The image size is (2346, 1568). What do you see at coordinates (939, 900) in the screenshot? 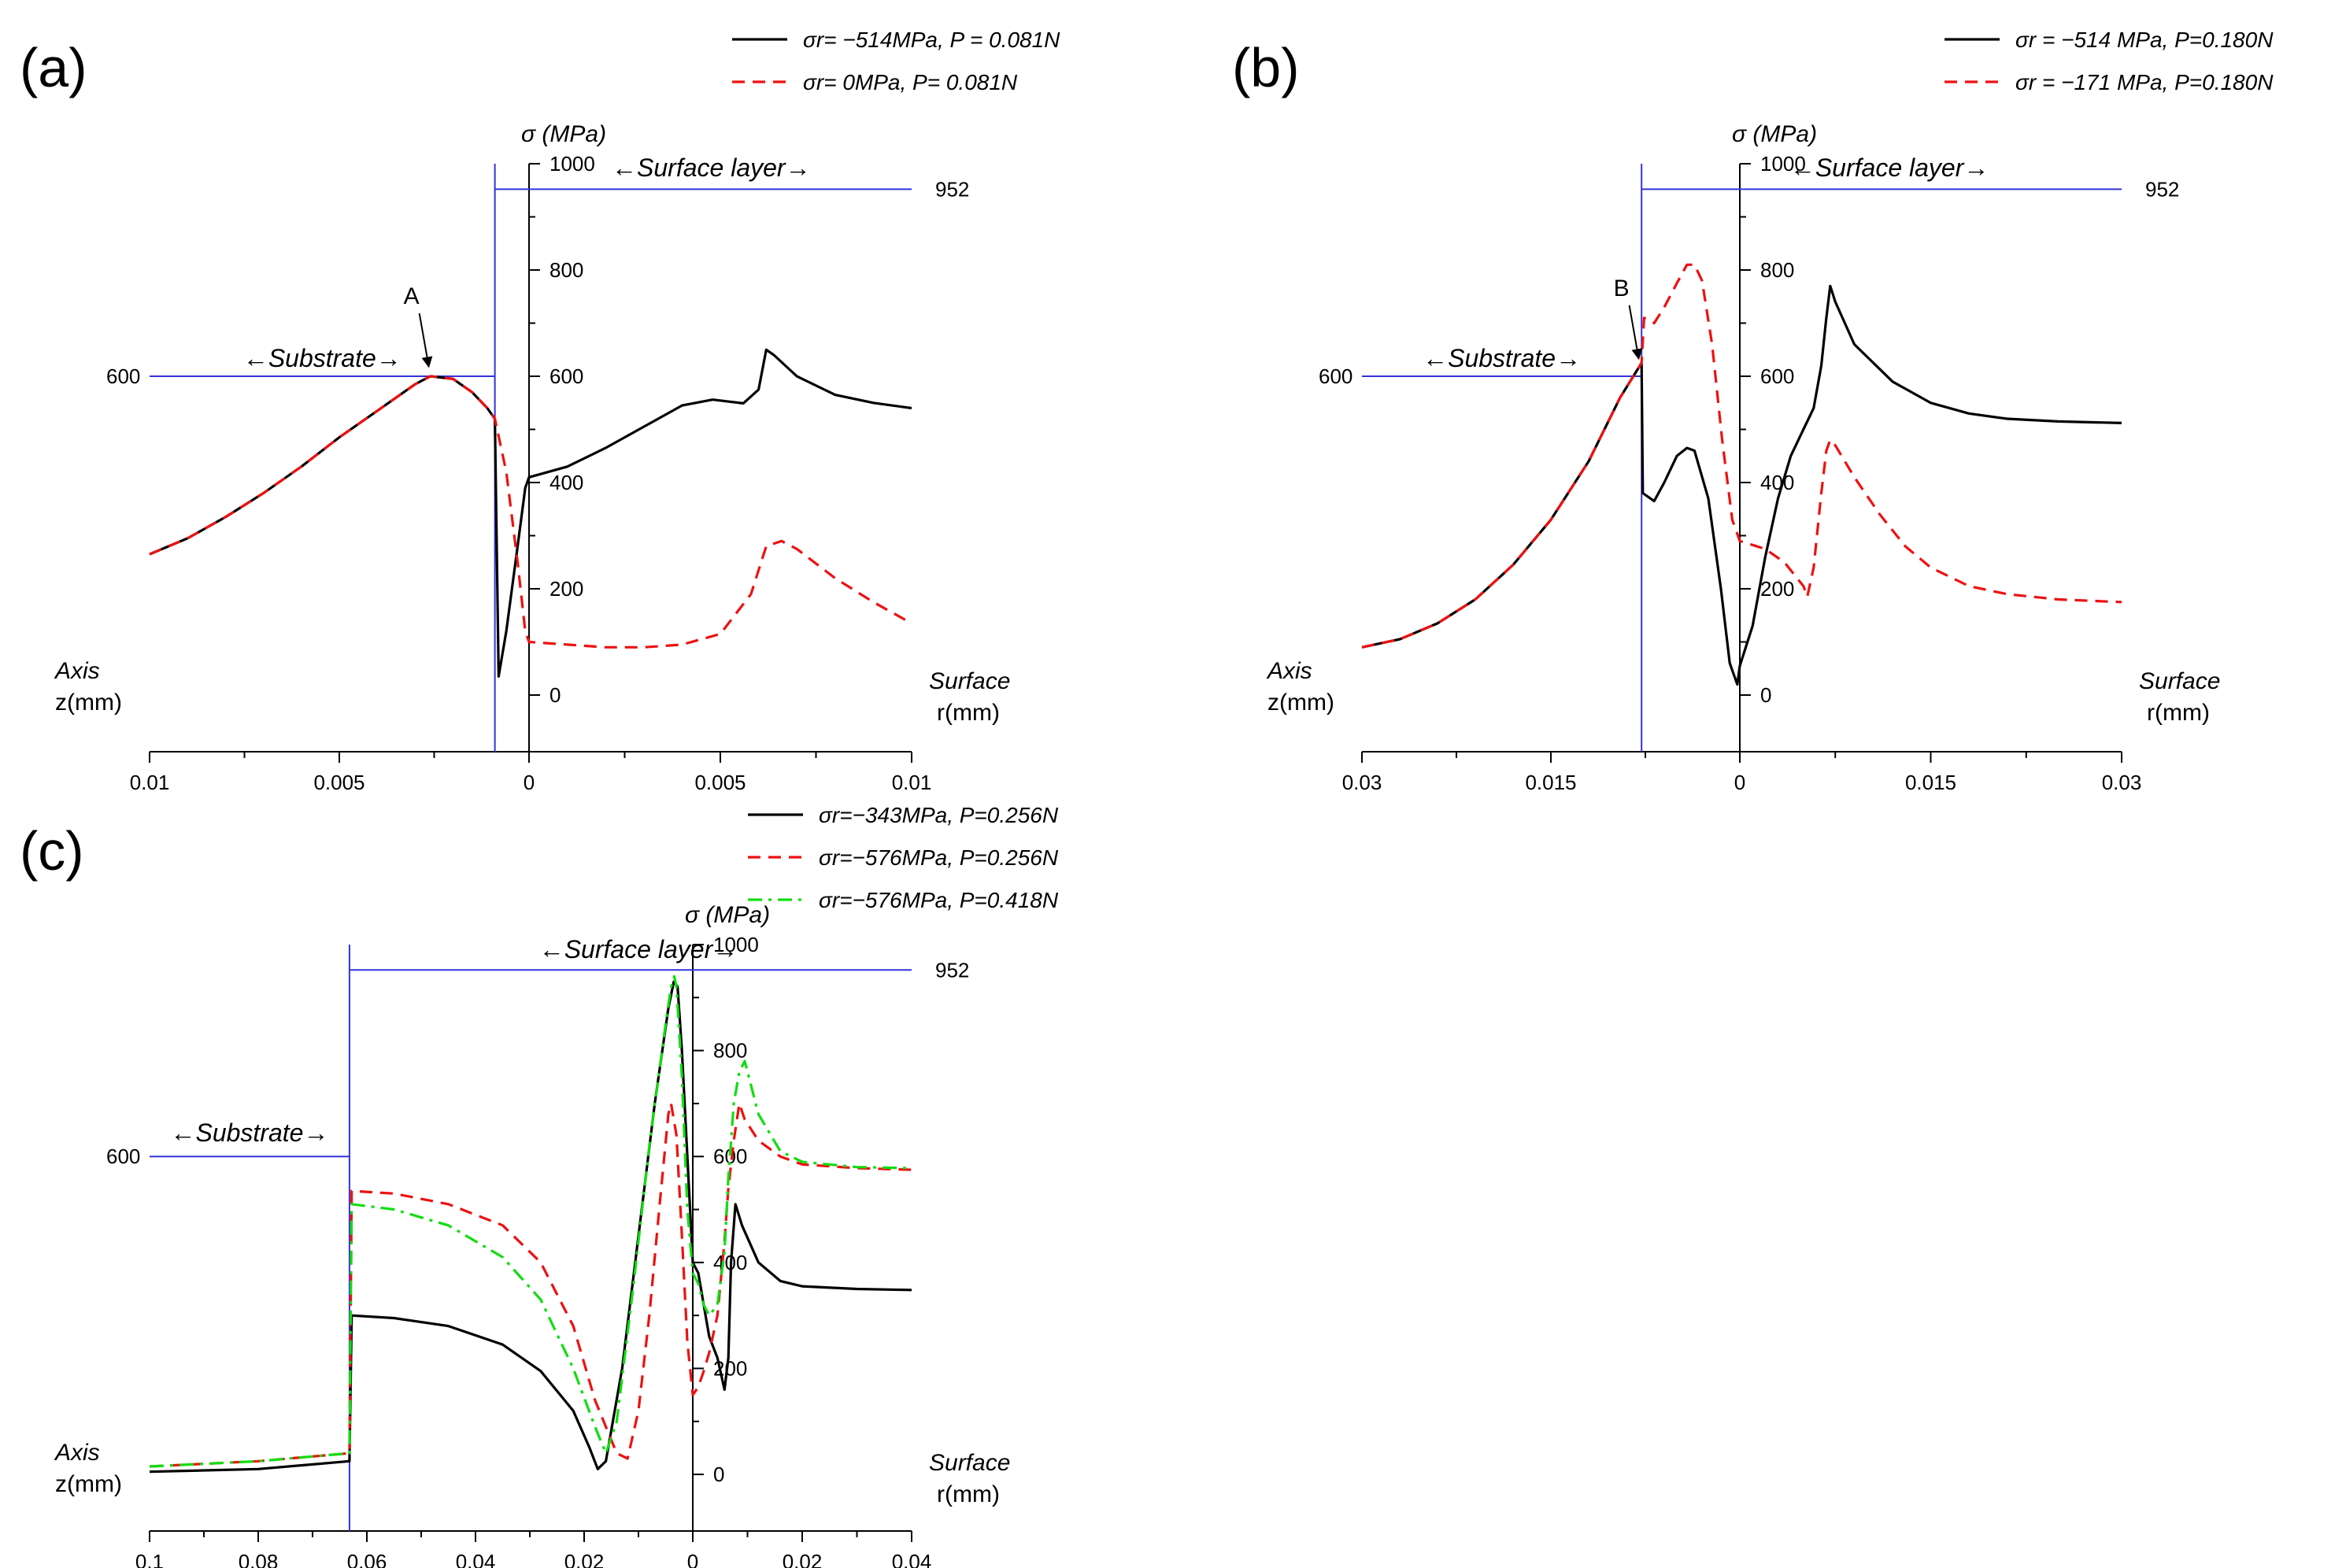
I see `legend-label-3: σr=−576MPa, P=0.418N` at bounding box center [939, 900].